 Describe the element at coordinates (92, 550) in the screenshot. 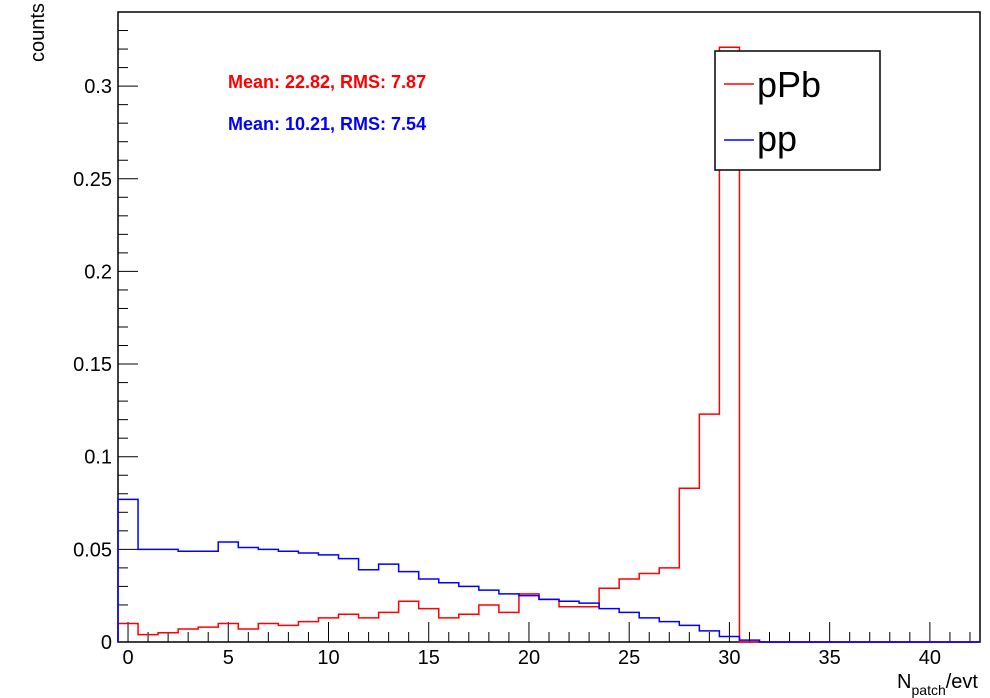

I see `y-tick-label: 0.05` at that location.